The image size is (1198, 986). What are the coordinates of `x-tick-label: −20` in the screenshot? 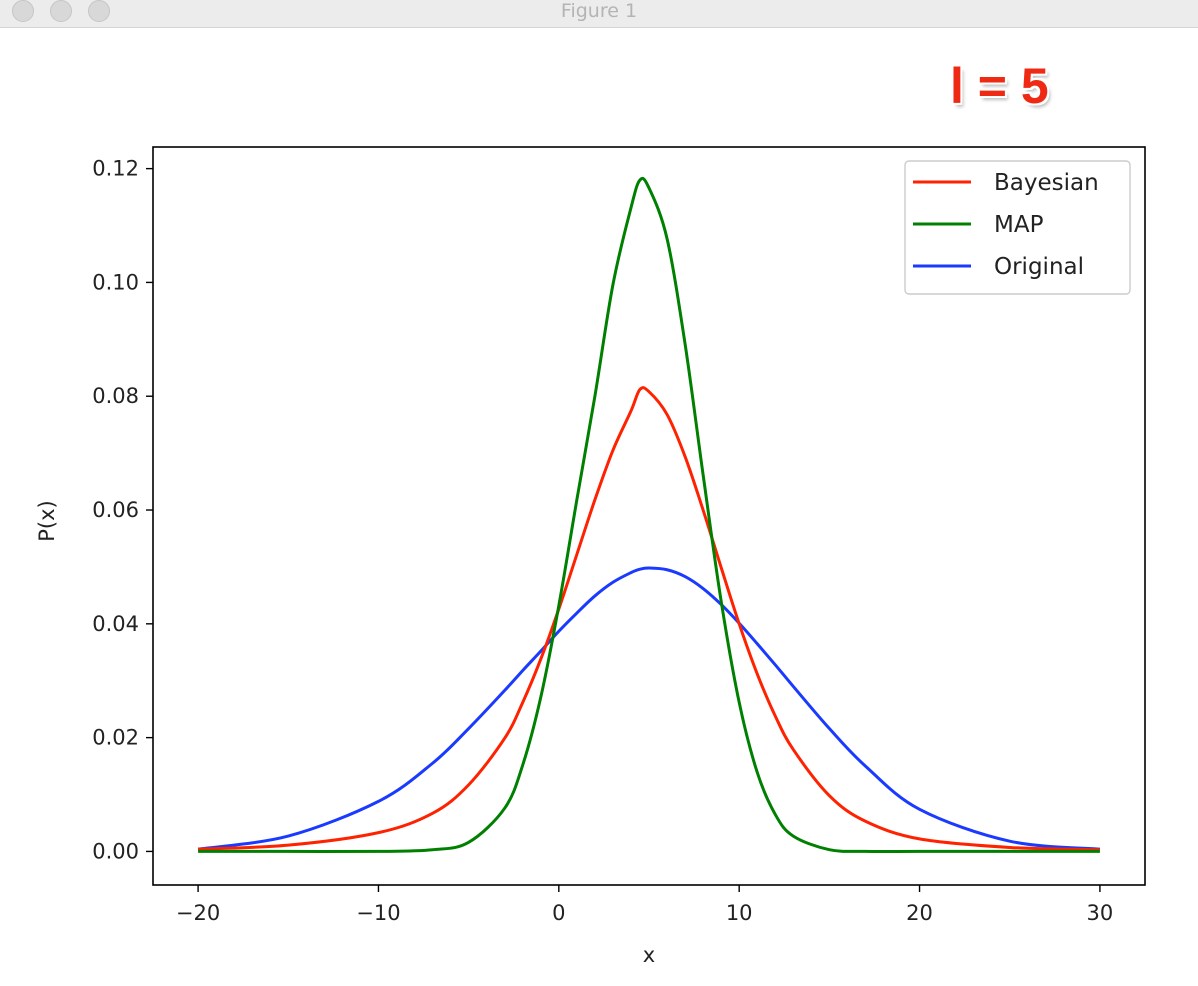 It's located at (198, 913).